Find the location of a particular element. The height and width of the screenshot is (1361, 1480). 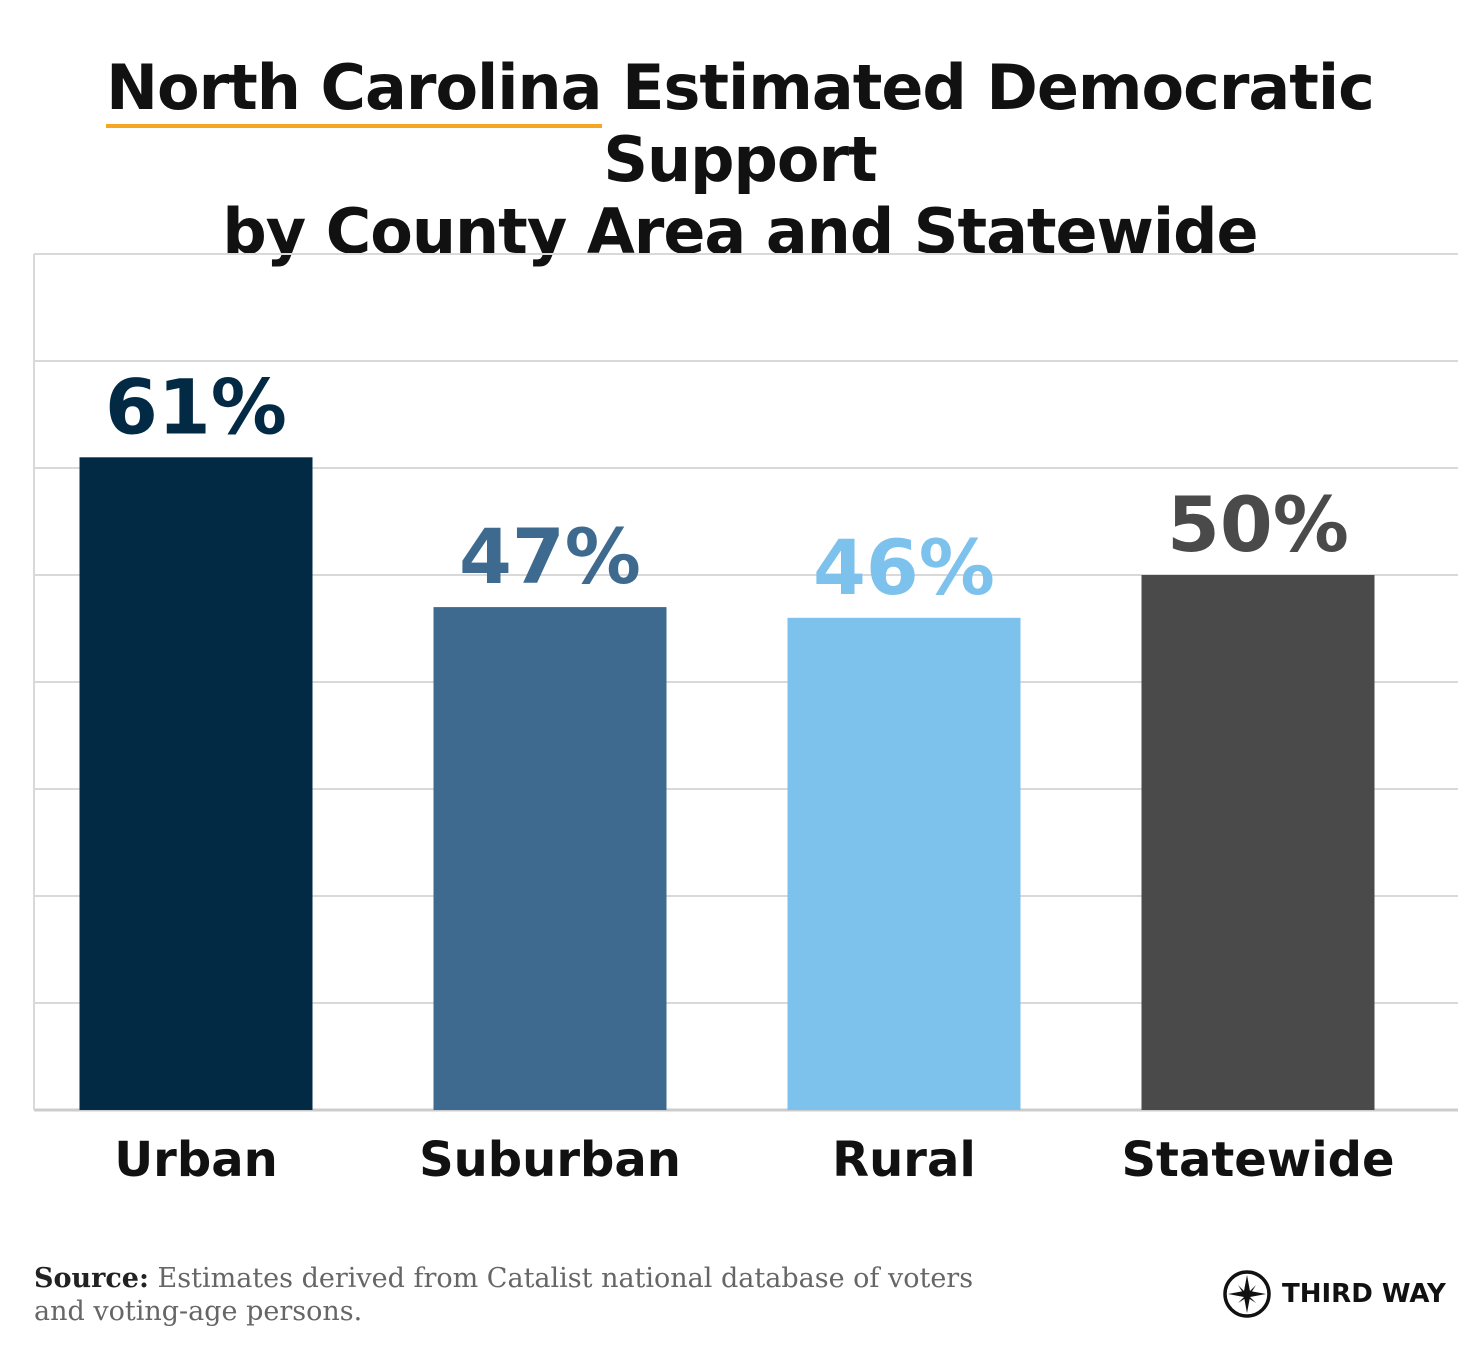

logo-text: THIRD WAY is located at coordinates (1364, 1294).